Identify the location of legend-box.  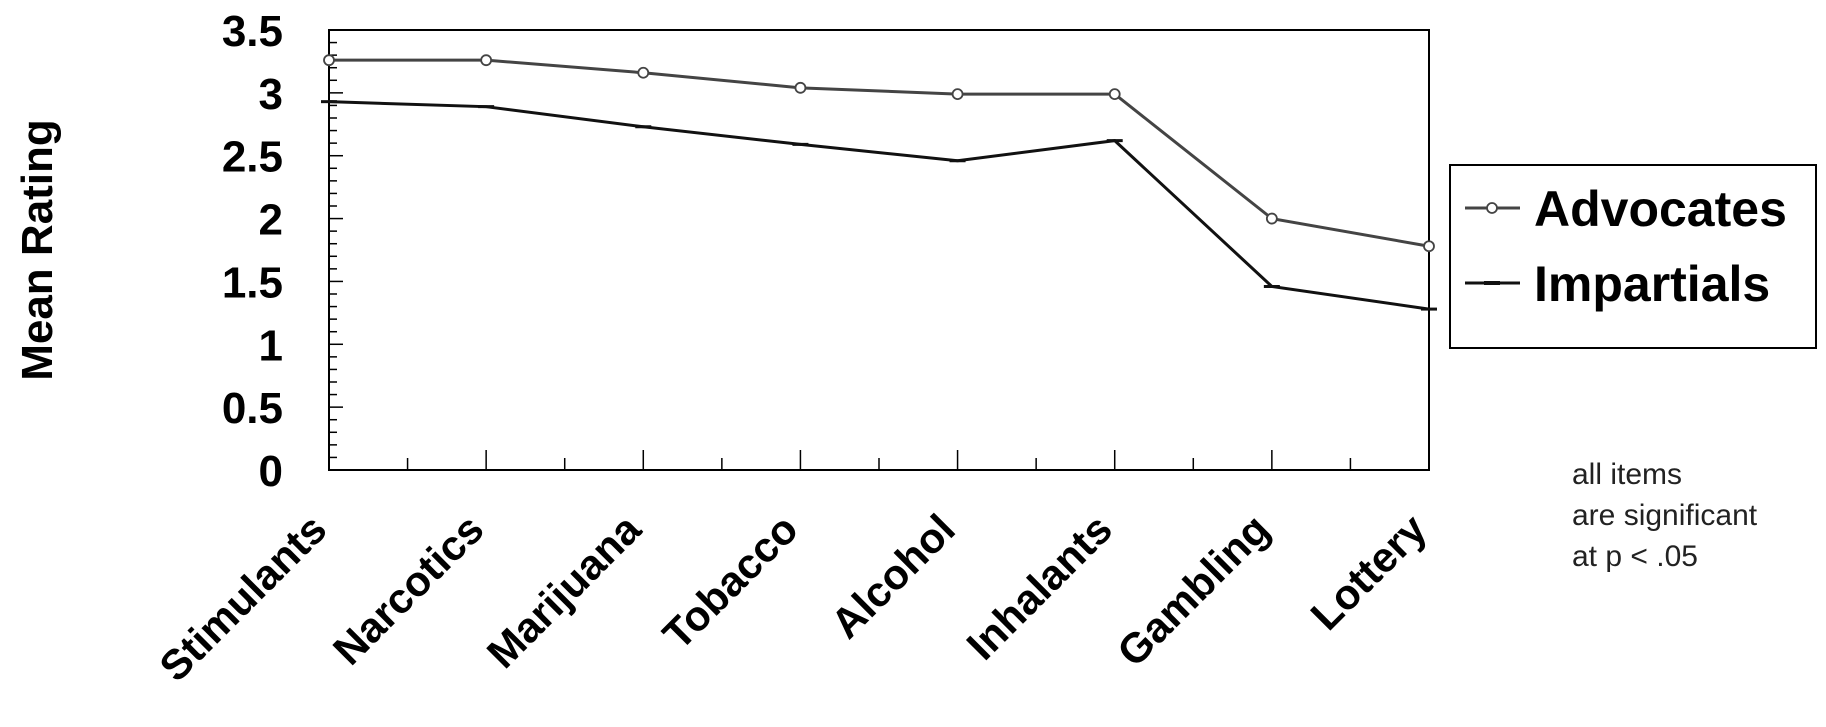
(1633, 256).